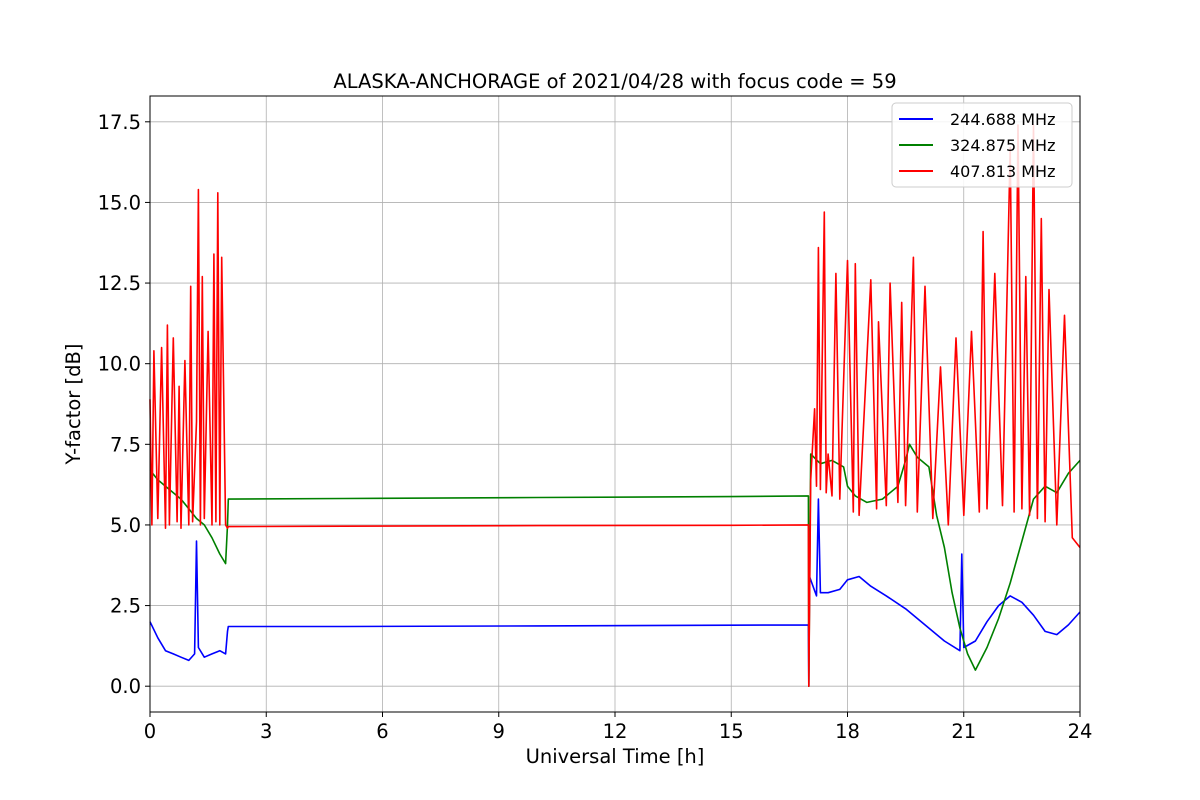 The image size is (1200, 800). What do you see at coordinates (125, 686) in the screenshot?
I see `y-tick-label: 0.0` at bounding box center [125, 686].